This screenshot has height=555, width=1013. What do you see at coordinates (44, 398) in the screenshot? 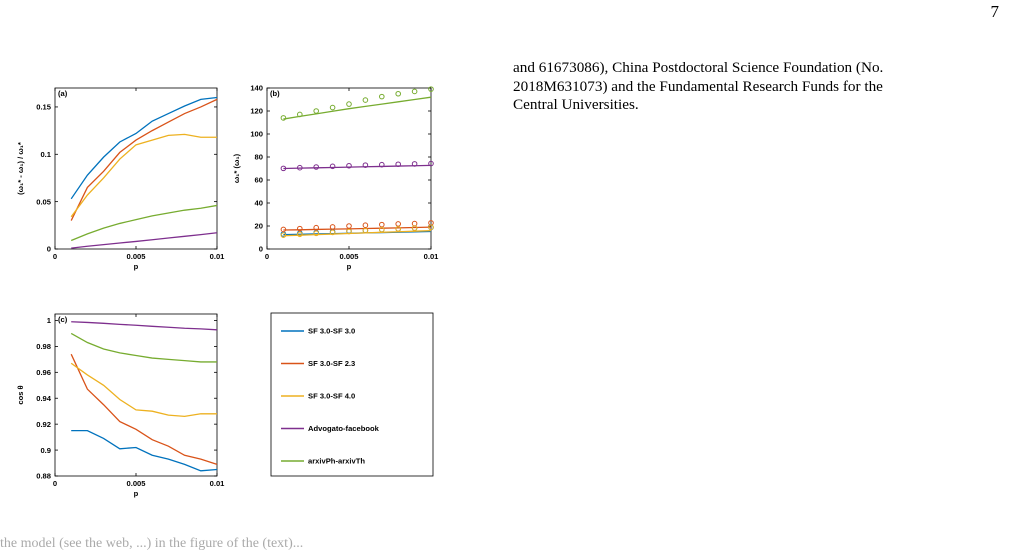
I see `y-tick-label: 0.94` at bounding box center [44, 398].